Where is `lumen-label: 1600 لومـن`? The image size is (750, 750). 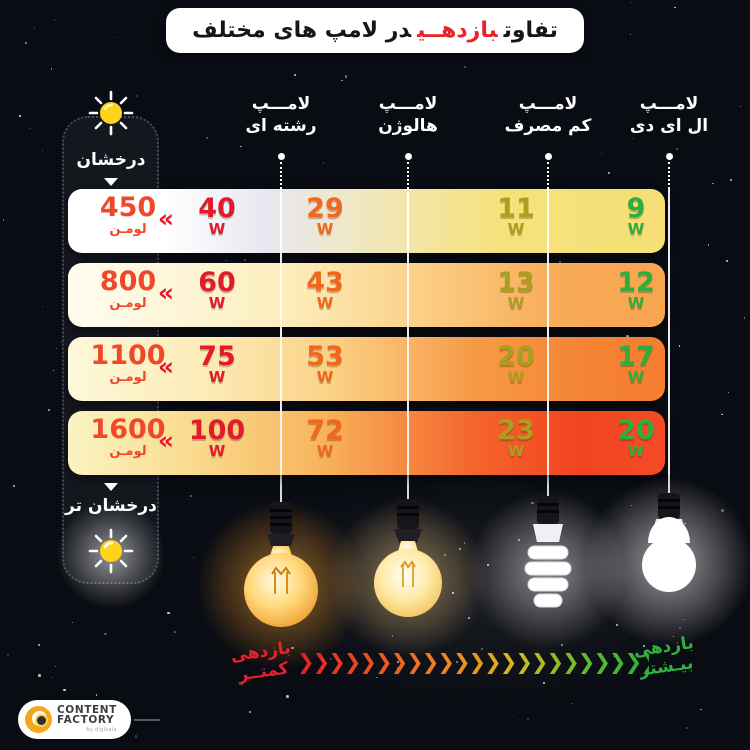
lumen-label: 1600 لومـن is located at coordinates (128, 437).